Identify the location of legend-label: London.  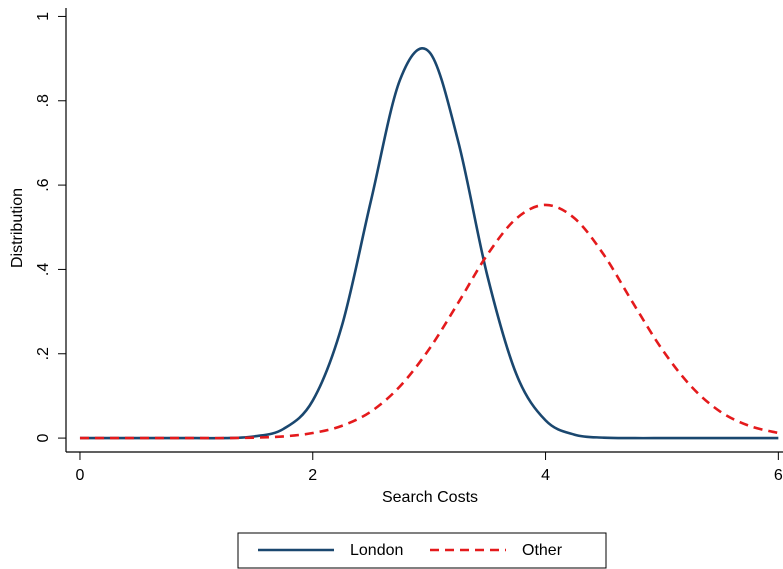
(376, 550).